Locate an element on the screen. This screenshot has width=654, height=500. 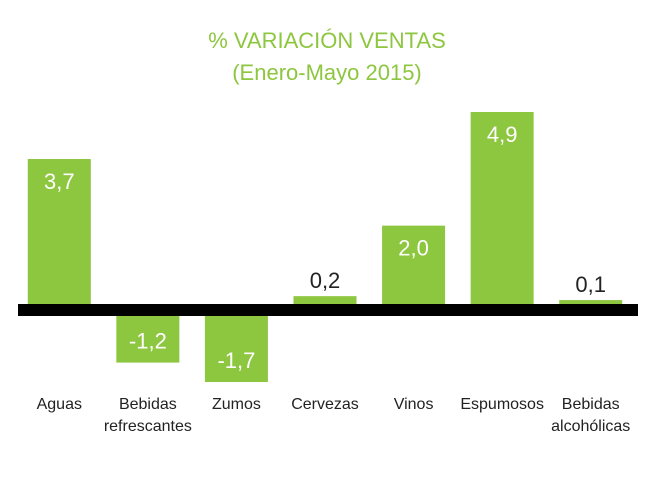
data-label-3: 0,2 is located at coordinates (325, 280).